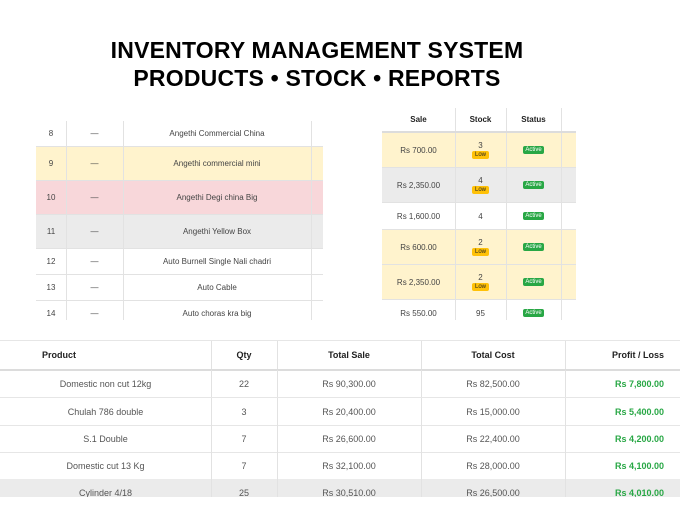  I want to click on product-name: Angethi Commercial China, so click(217, 133).